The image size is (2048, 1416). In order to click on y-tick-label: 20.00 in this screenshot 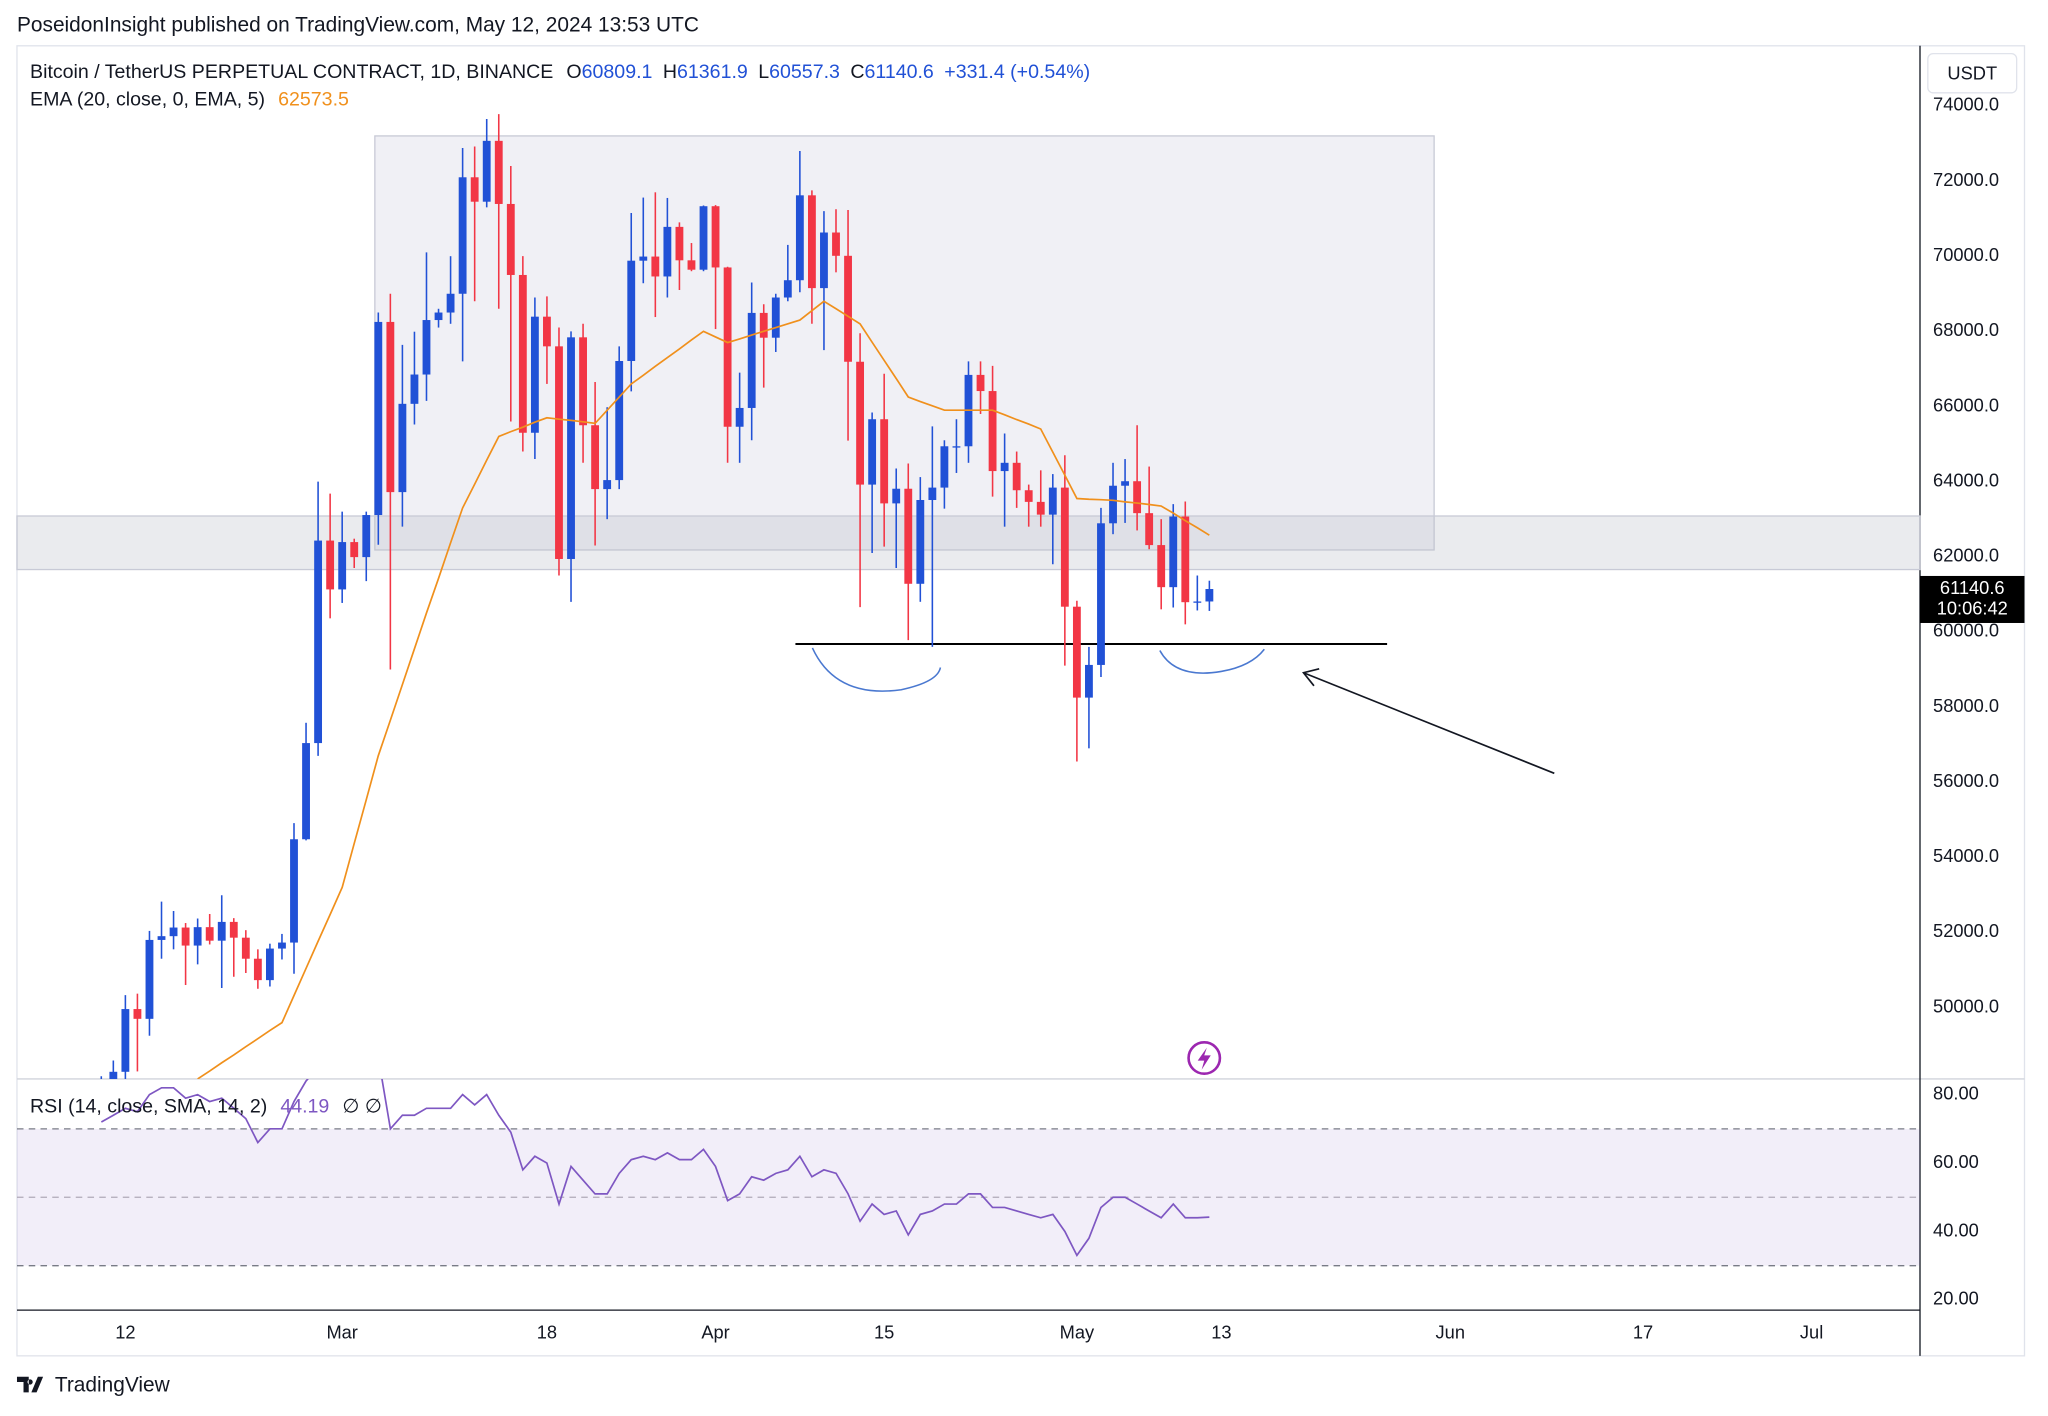, I will do `click(1956, 1298)`.